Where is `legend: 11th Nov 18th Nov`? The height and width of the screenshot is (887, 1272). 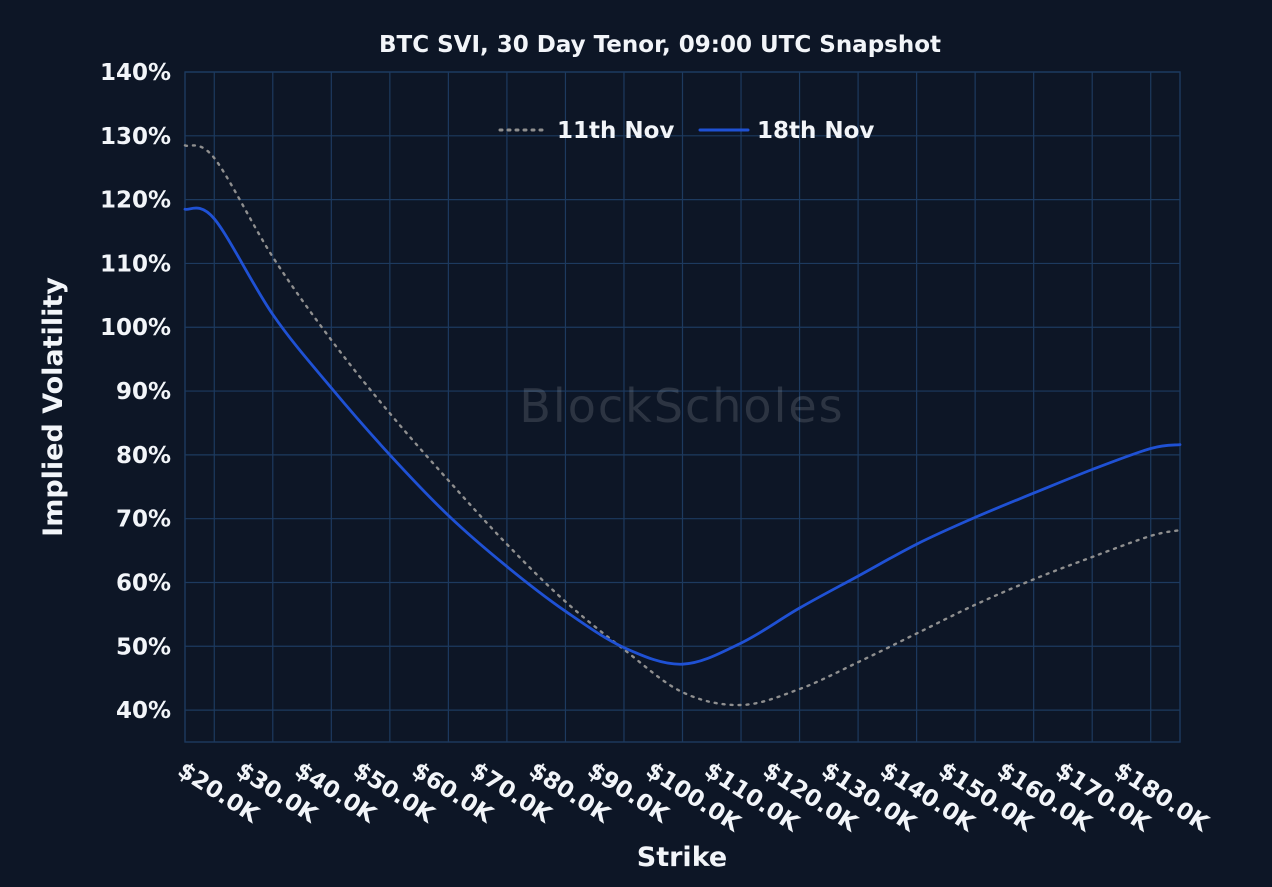
legend: 11th Nov 18th Nov is located at coordinates (686, 131).